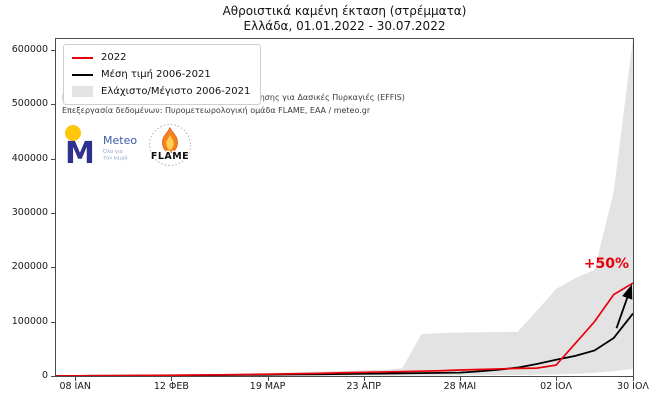 This screenshot has height=403, width=650. I want to click on y-tick-label: 500000, so click(29, 104).